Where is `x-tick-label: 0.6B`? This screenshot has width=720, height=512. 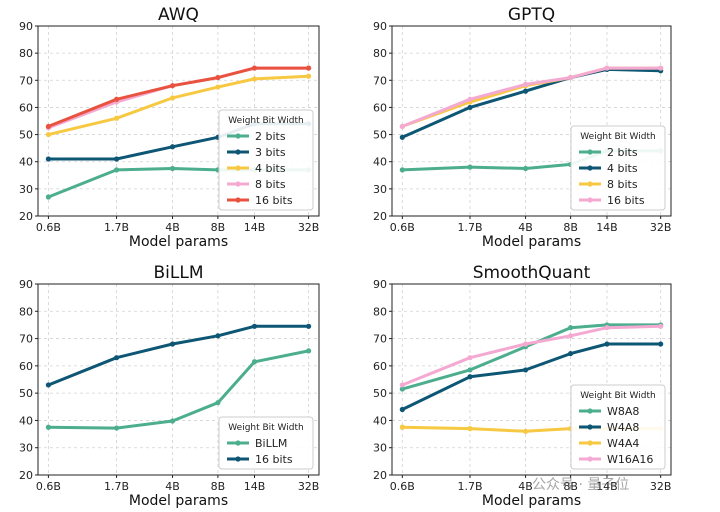
x-tick-label: 0.6B is located at coordinates (402, 486).